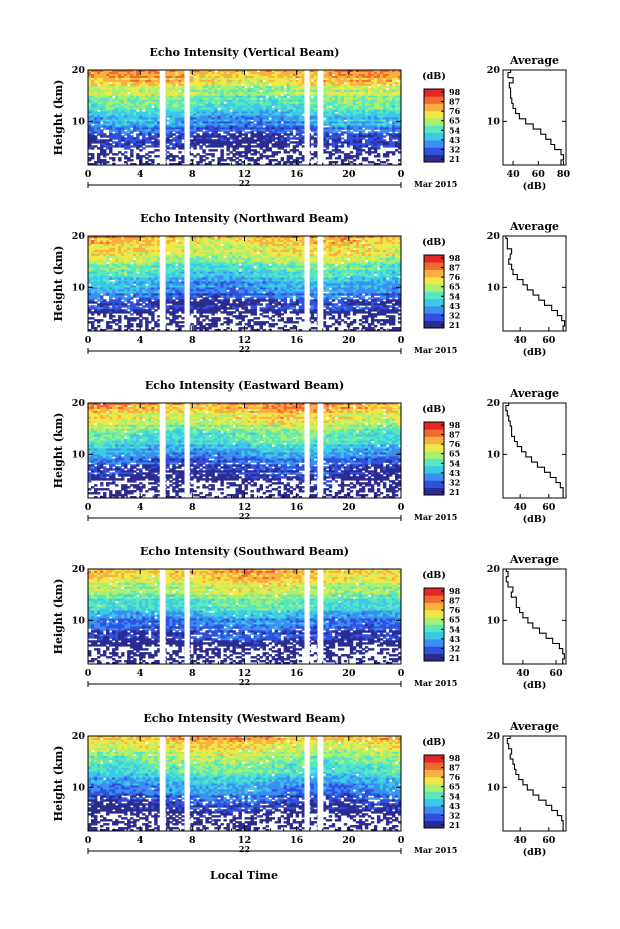  What do you see at coordinates (58, 118) in the screenshot?
I see `y-axis-label: Height (km)` at bounding box center [58, 118].